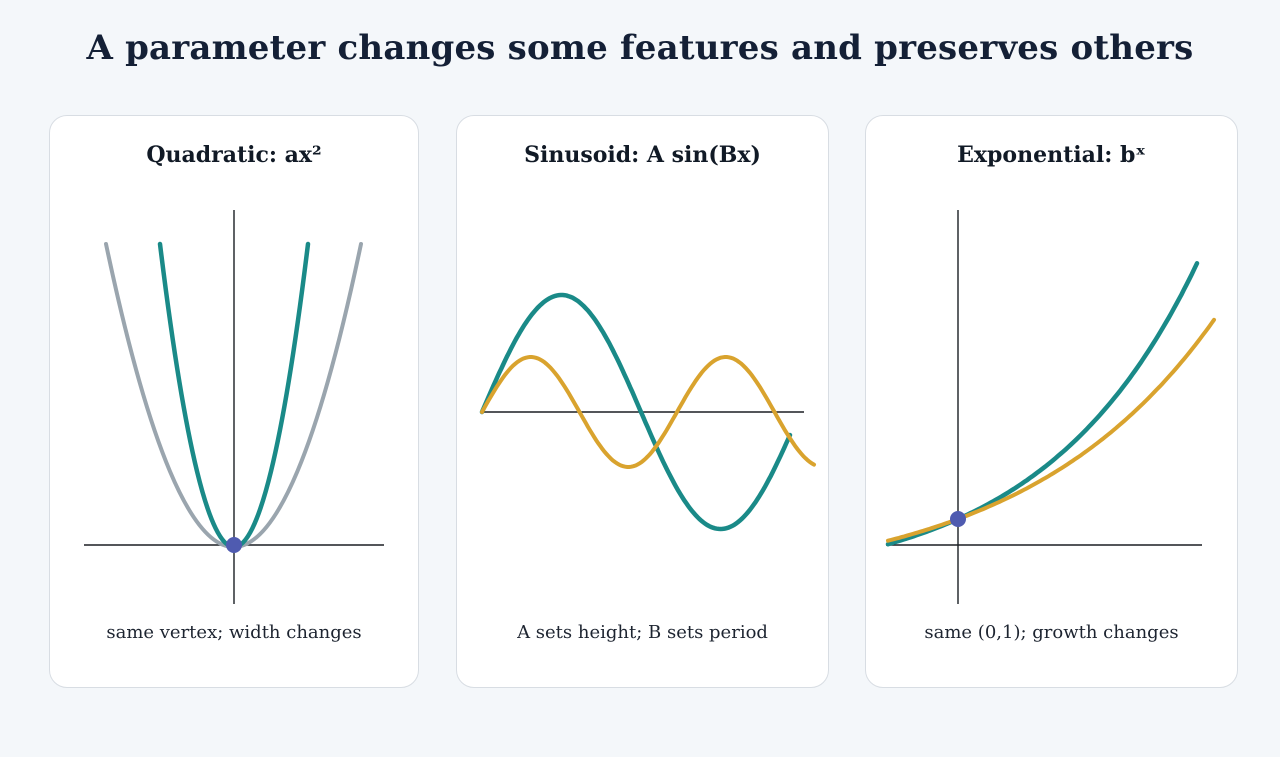 This screenshot has height=757, width=1280. I want to click on quadratic-plot, so click(234, 407).